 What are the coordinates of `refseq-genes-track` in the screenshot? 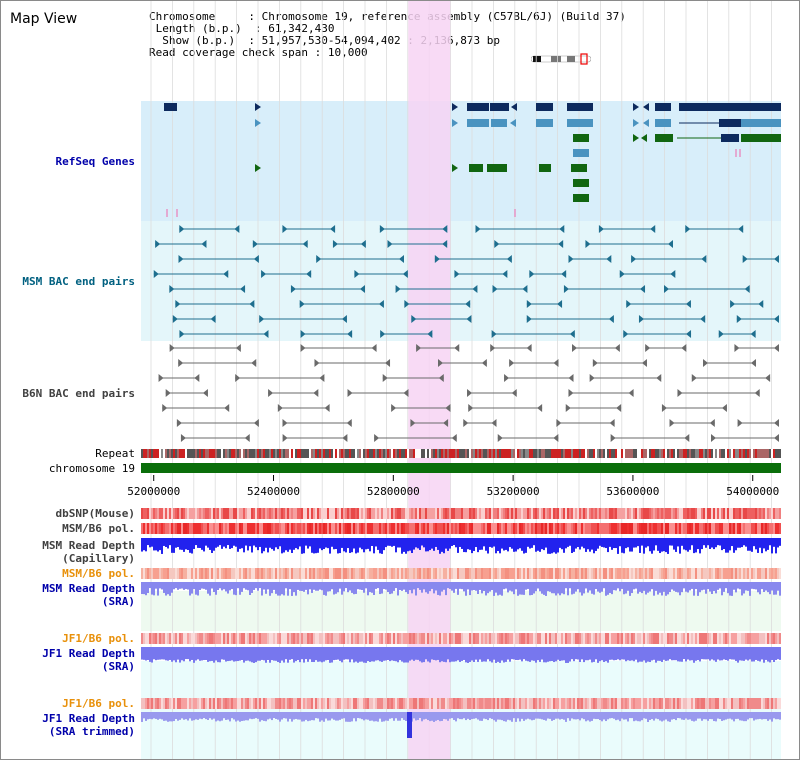 It's located at (472, 160).